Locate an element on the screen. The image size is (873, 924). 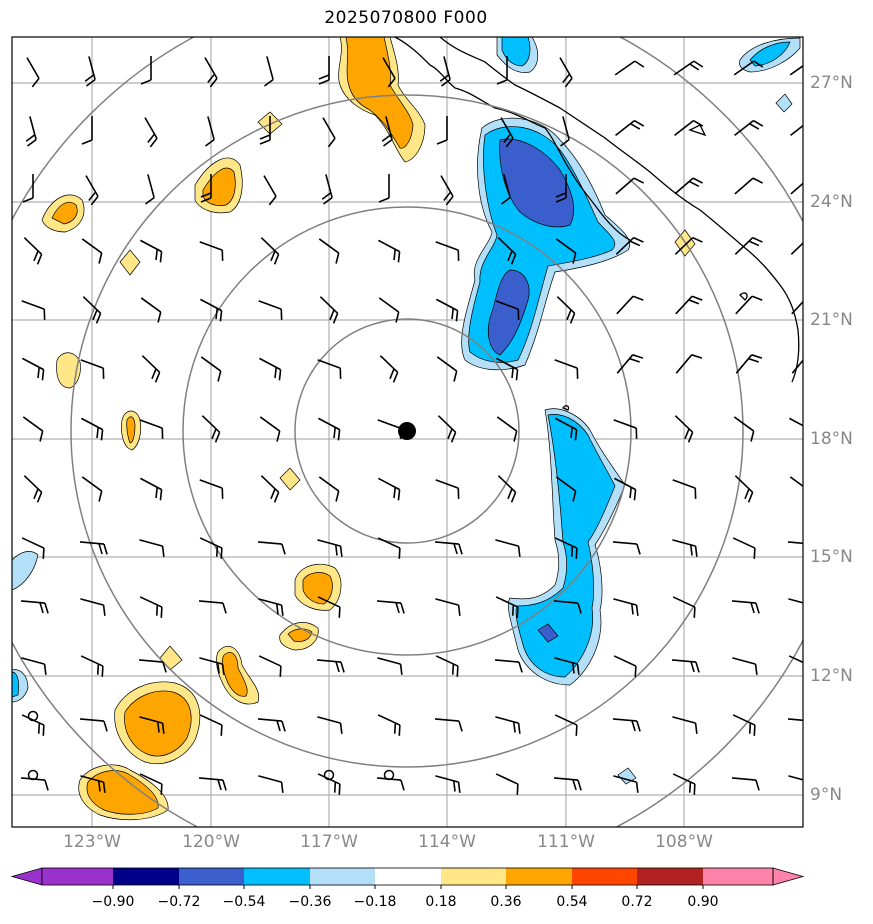
lon-label-111: 111°W is located at coordinates (566, 842).